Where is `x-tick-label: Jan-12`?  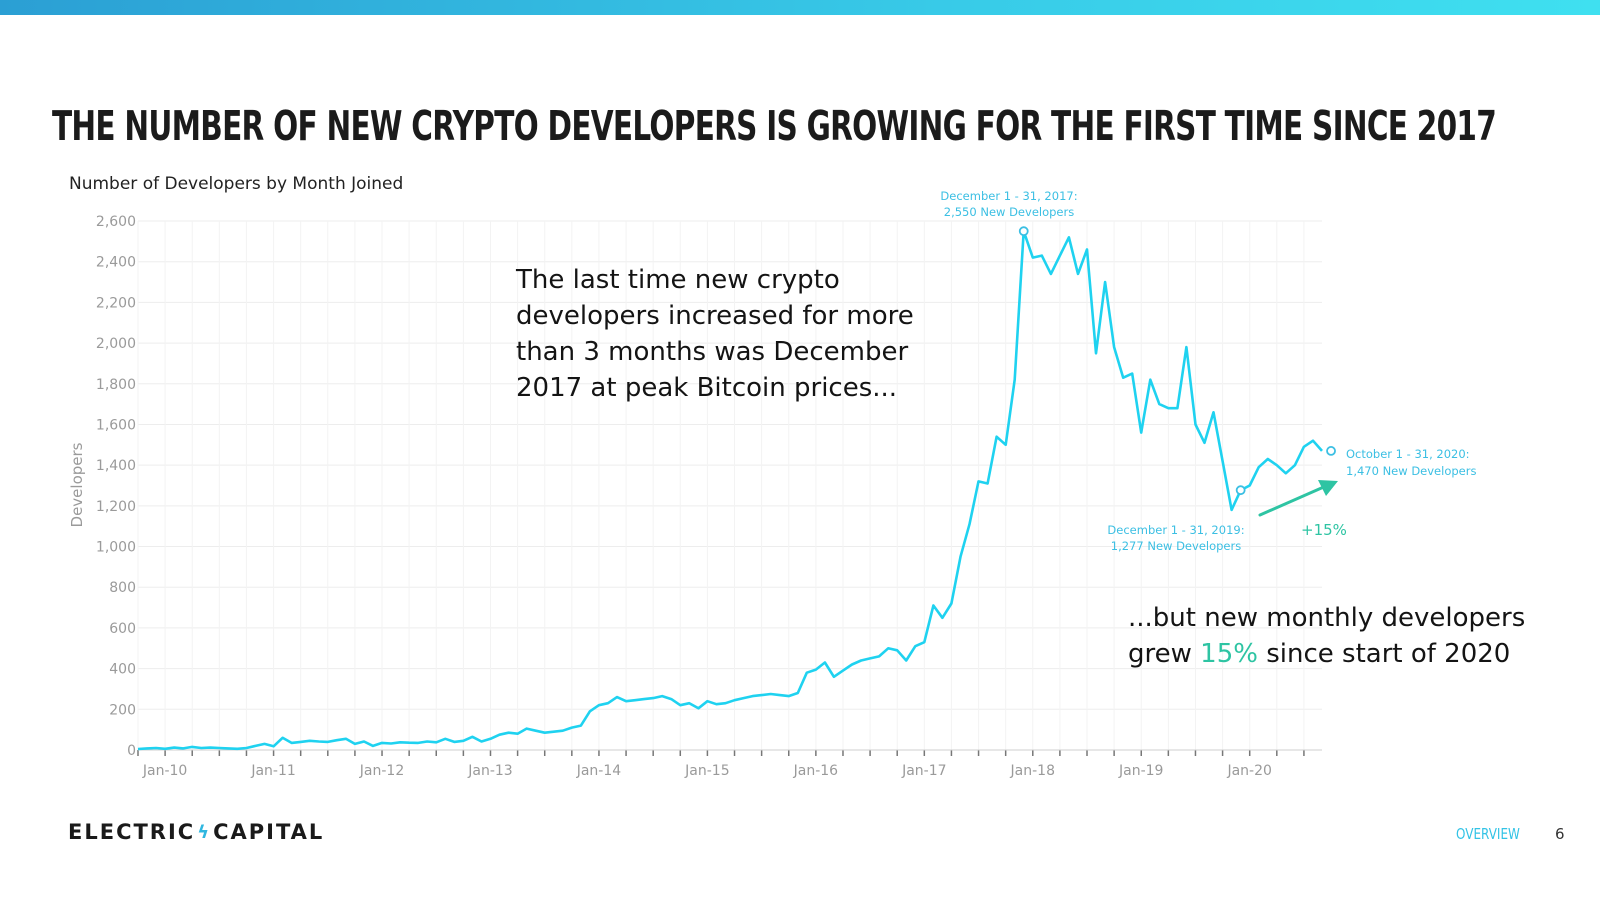
x-tick-label: Jan-12 is located at coordinates (381, 771).